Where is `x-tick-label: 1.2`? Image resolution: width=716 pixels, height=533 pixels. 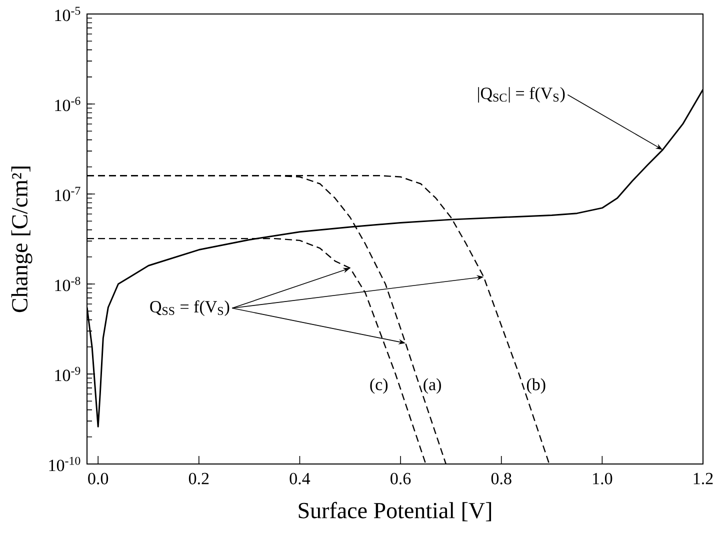
x-tick-label: 1.2 is located at coordinates (703, 478).